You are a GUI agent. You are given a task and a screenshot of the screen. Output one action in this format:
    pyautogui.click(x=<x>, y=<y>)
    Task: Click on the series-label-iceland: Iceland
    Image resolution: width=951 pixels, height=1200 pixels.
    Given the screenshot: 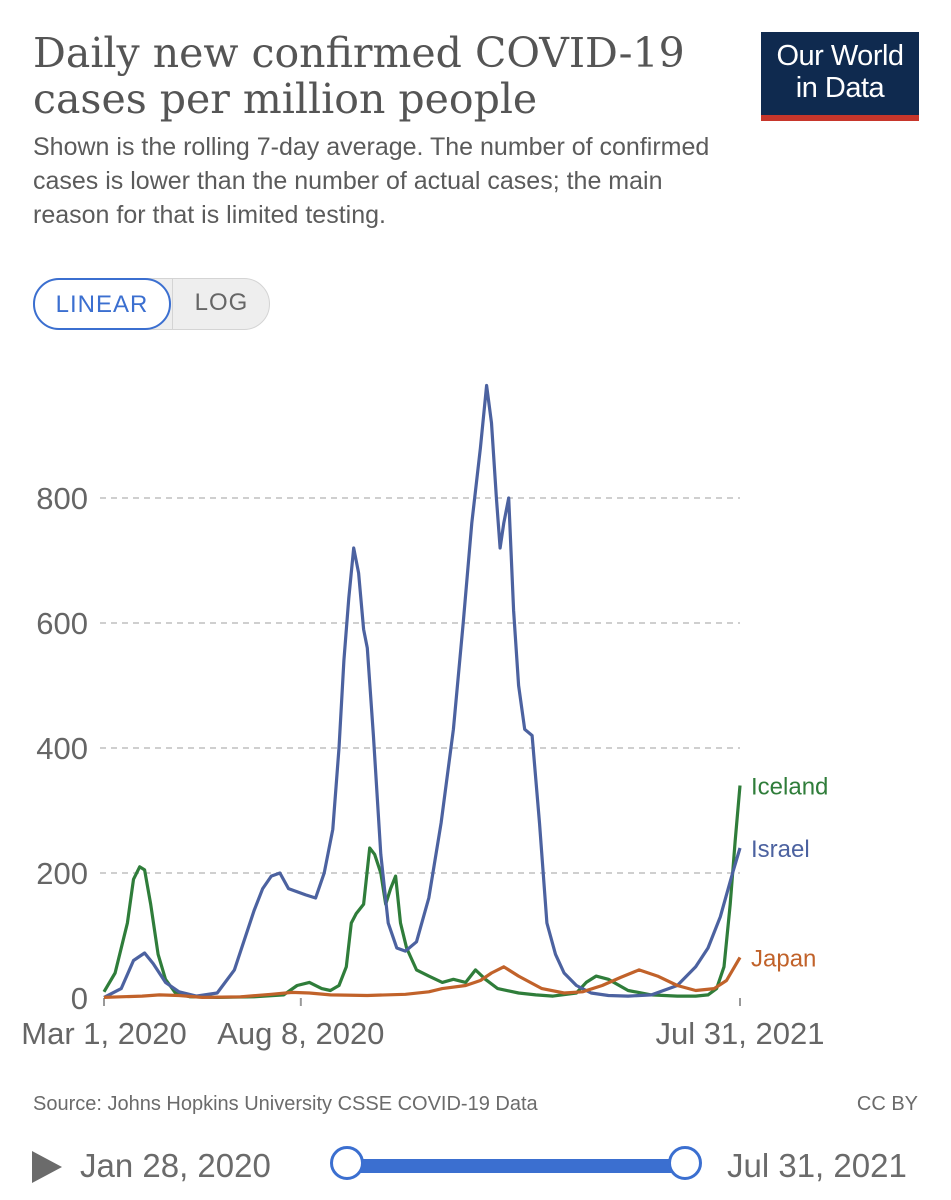 What is the action you would take?
    pyautogui.click(x=789, y=787)
    